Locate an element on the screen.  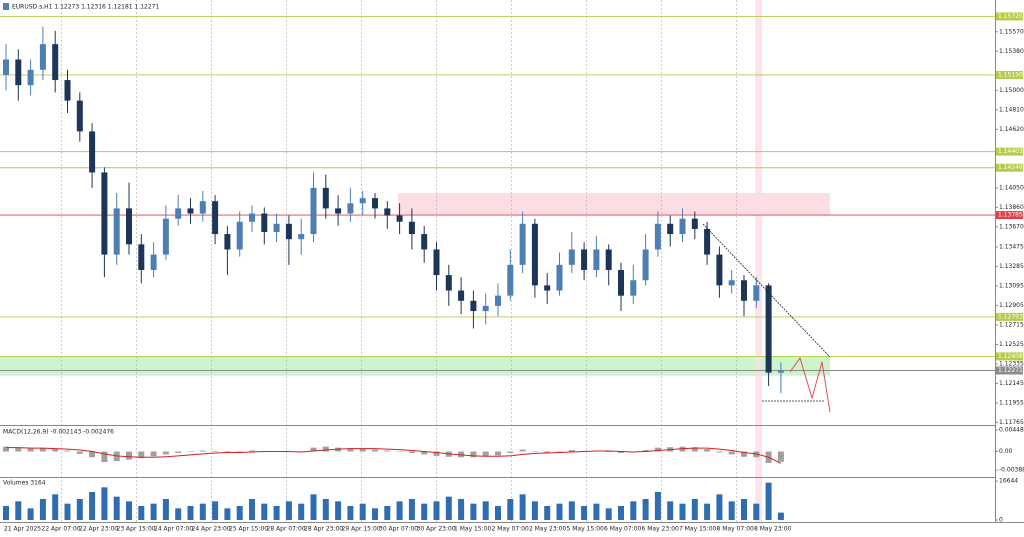
x-tick-label: 24 Apr 23:00 is located at coordinates (211, 529).